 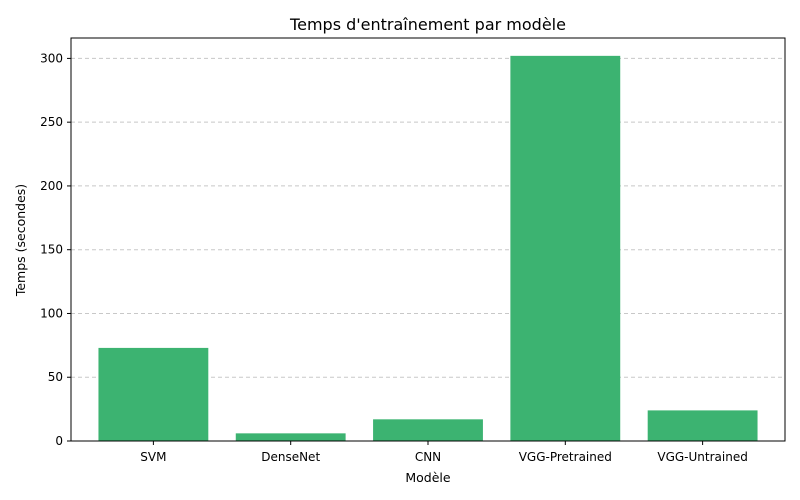 I want to click on y-tick-label: 100, so click(x=51, y=313).